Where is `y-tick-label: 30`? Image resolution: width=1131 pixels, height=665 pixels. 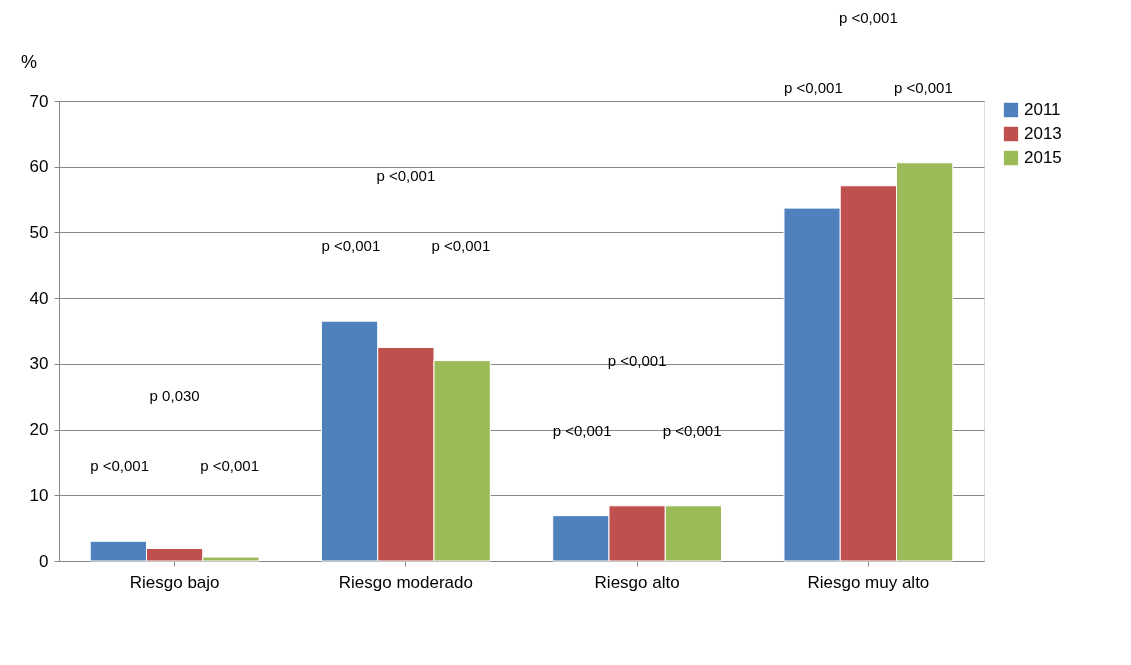 y-tick-label: 30 is located at coordinates (39, 364).